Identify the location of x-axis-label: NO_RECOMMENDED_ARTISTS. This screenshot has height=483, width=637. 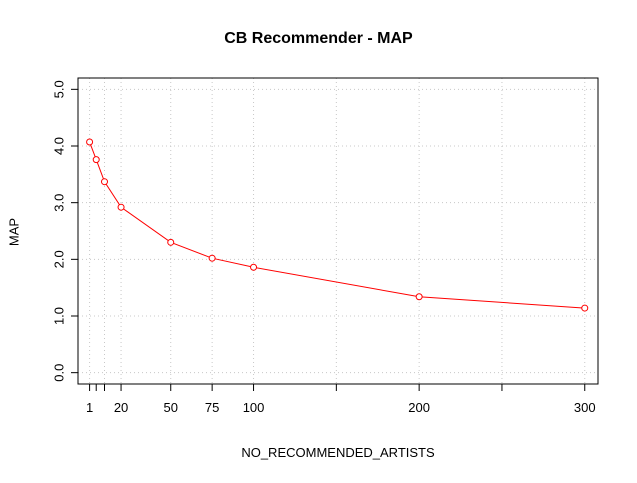
(338, 452).